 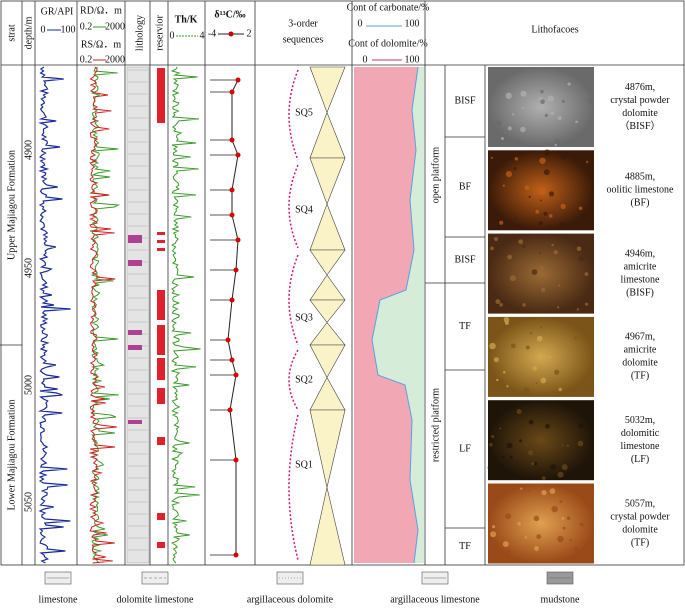 I want to click on photo-caption: 4946m,, so click(x=640, y=253).